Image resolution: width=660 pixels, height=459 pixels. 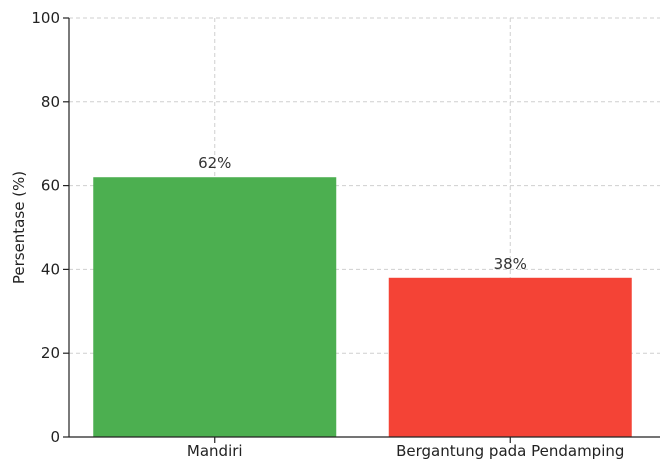 I want to click on y-axis-ticks: 0 20 40 60 80 100, so click(x=50, y=227).